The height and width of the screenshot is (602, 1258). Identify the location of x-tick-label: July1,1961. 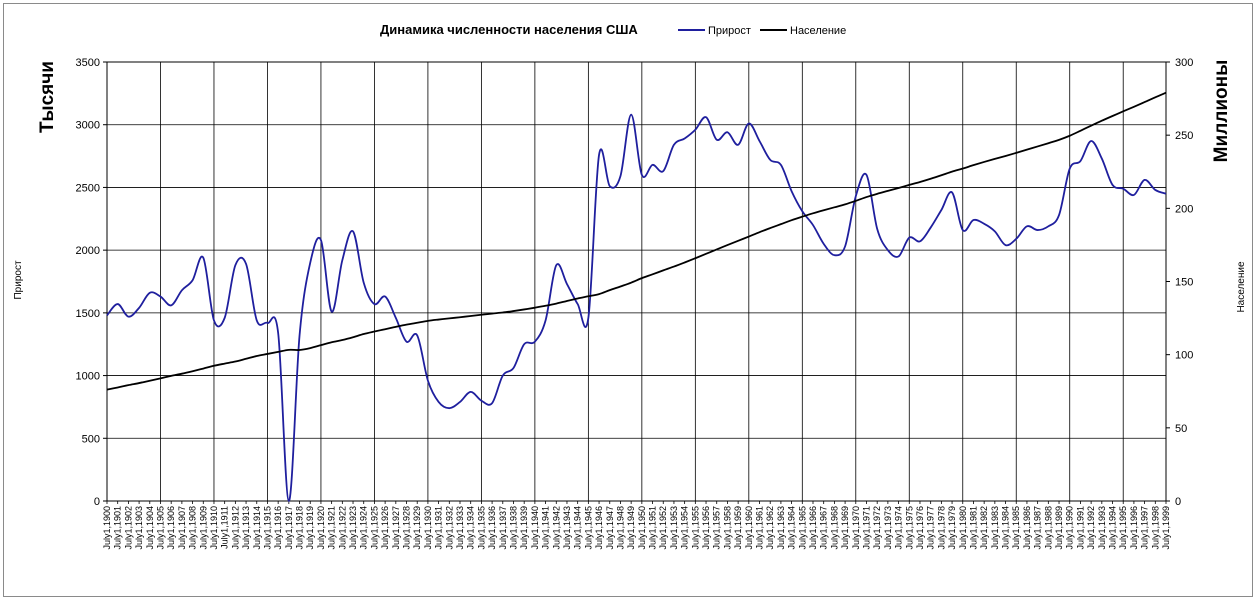
(760, 528).